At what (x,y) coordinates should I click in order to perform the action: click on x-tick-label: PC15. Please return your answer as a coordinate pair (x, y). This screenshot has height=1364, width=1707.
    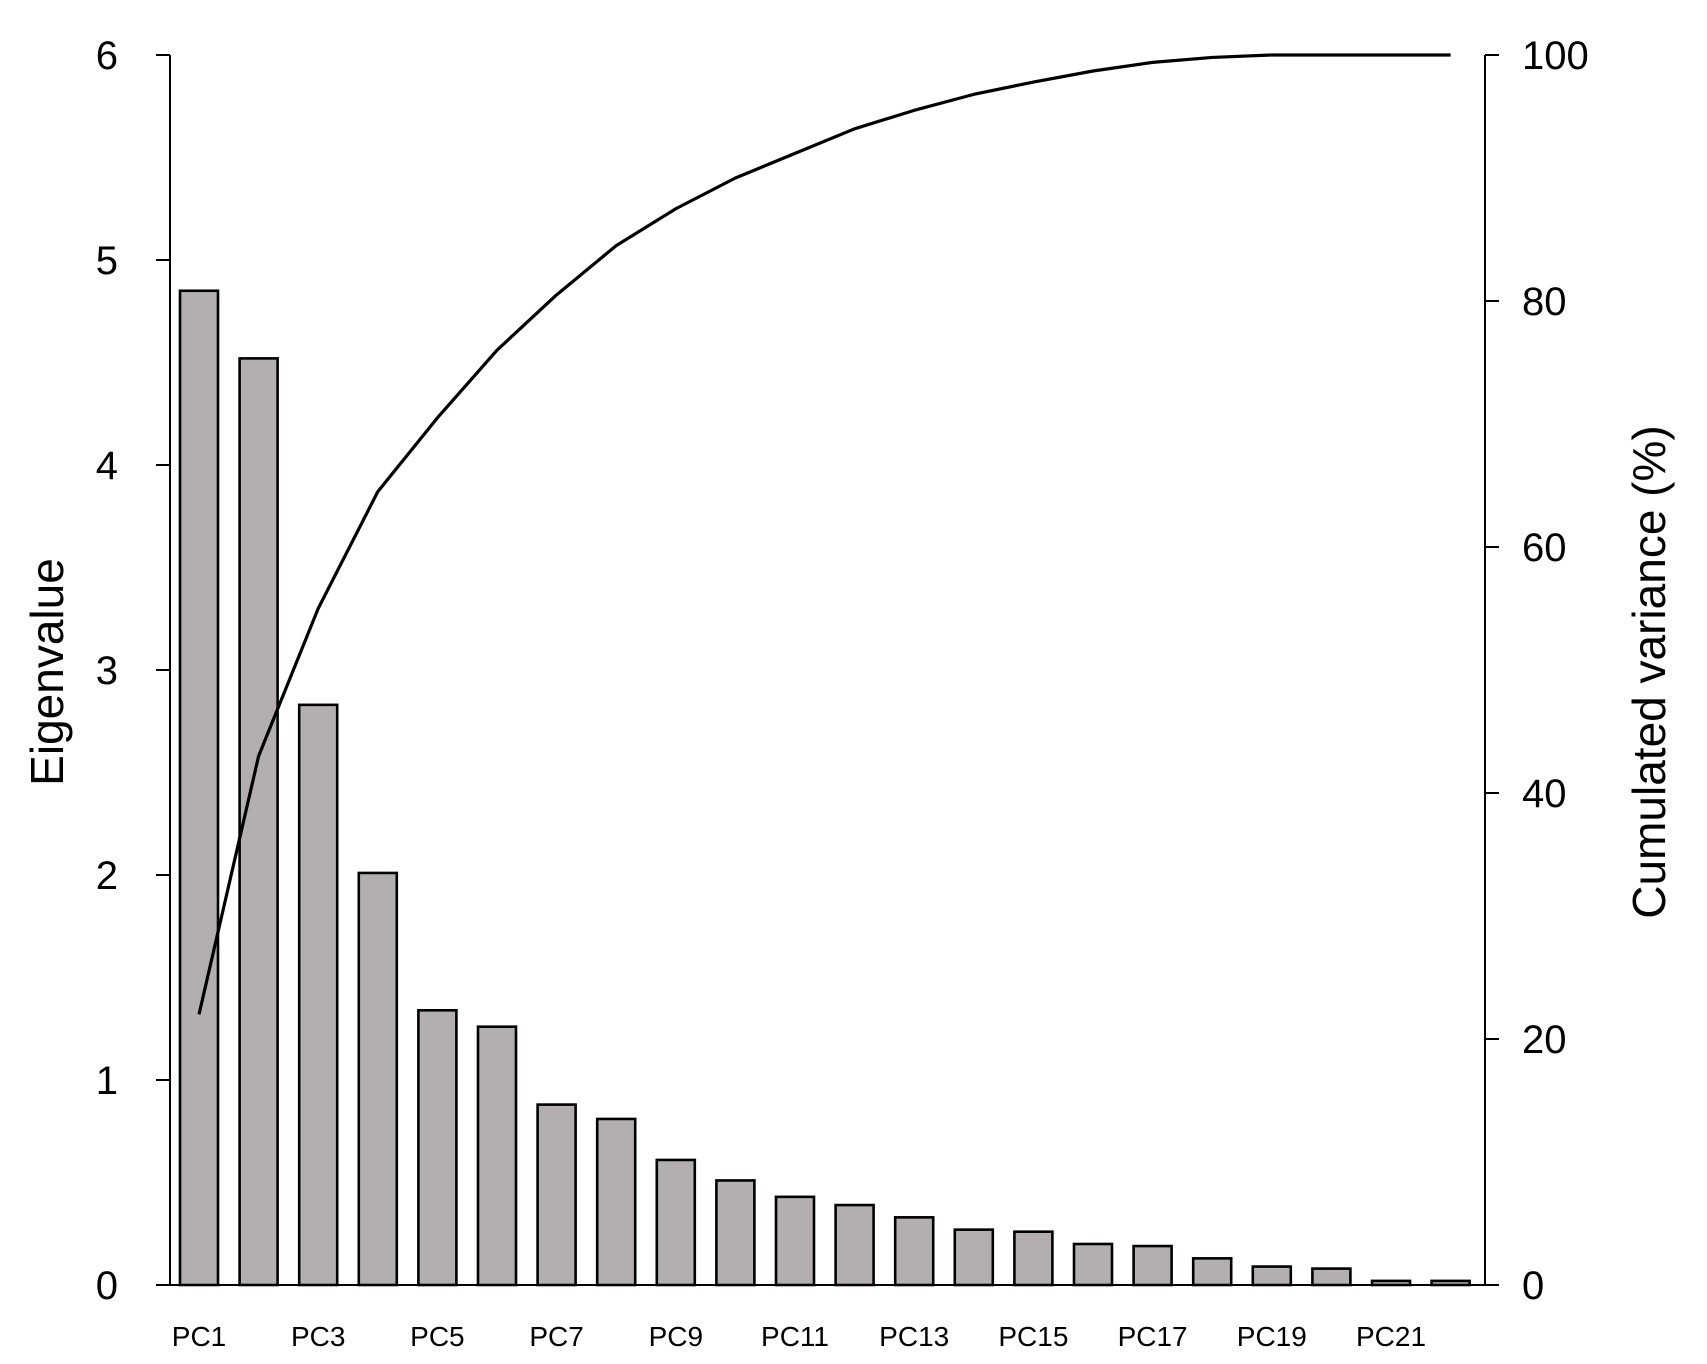
    Looking at the image, I should click on (1033, 1336).